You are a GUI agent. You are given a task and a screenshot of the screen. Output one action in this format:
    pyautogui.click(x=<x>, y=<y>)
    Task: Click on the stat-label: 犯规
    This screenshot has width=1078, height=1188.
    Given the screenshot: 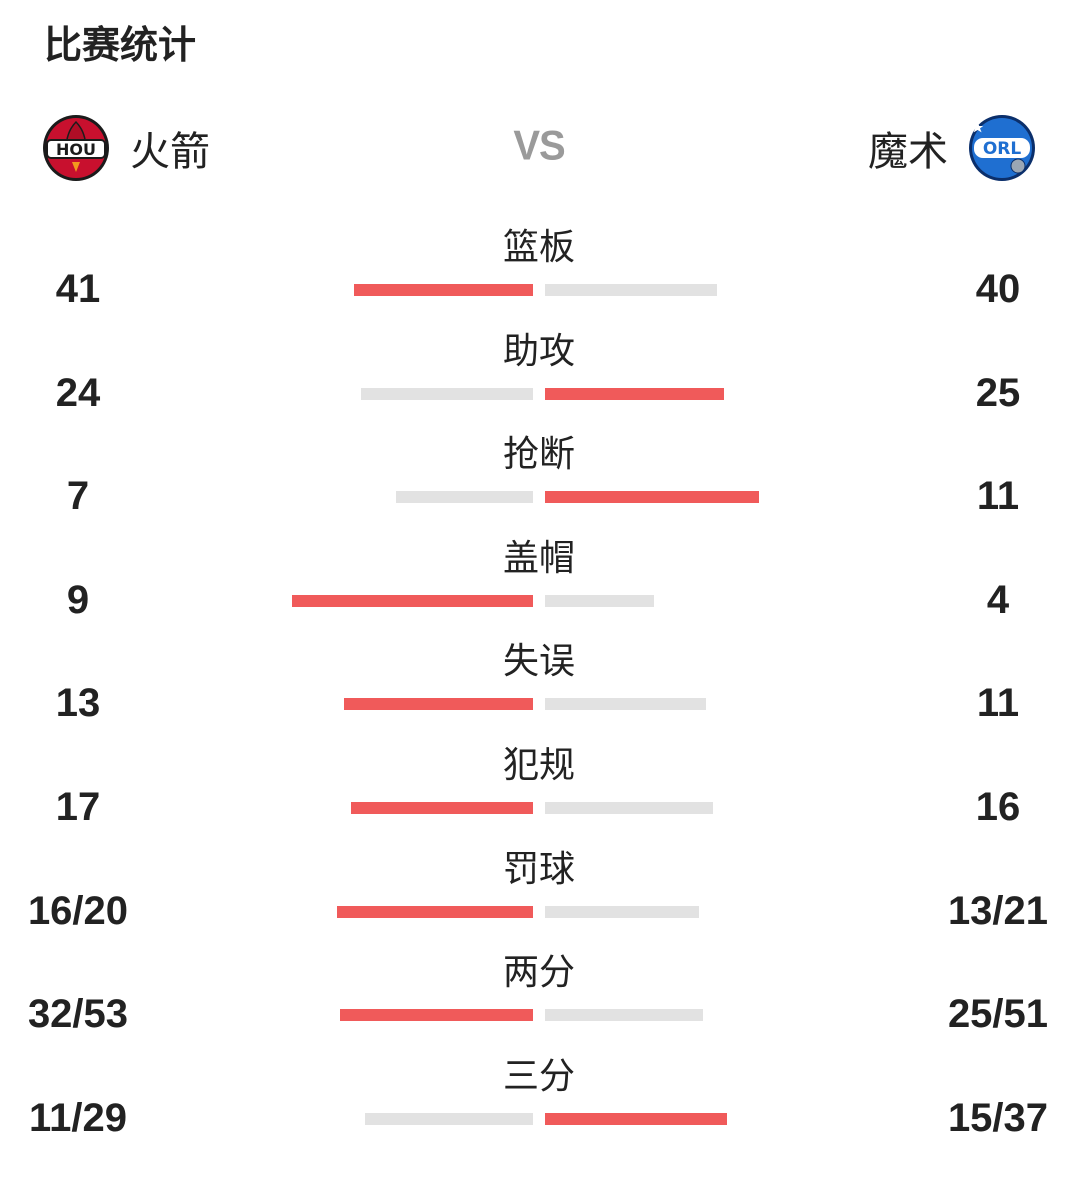 What is the action you would take?
    pyautogui.click(x=538, y=765)
    